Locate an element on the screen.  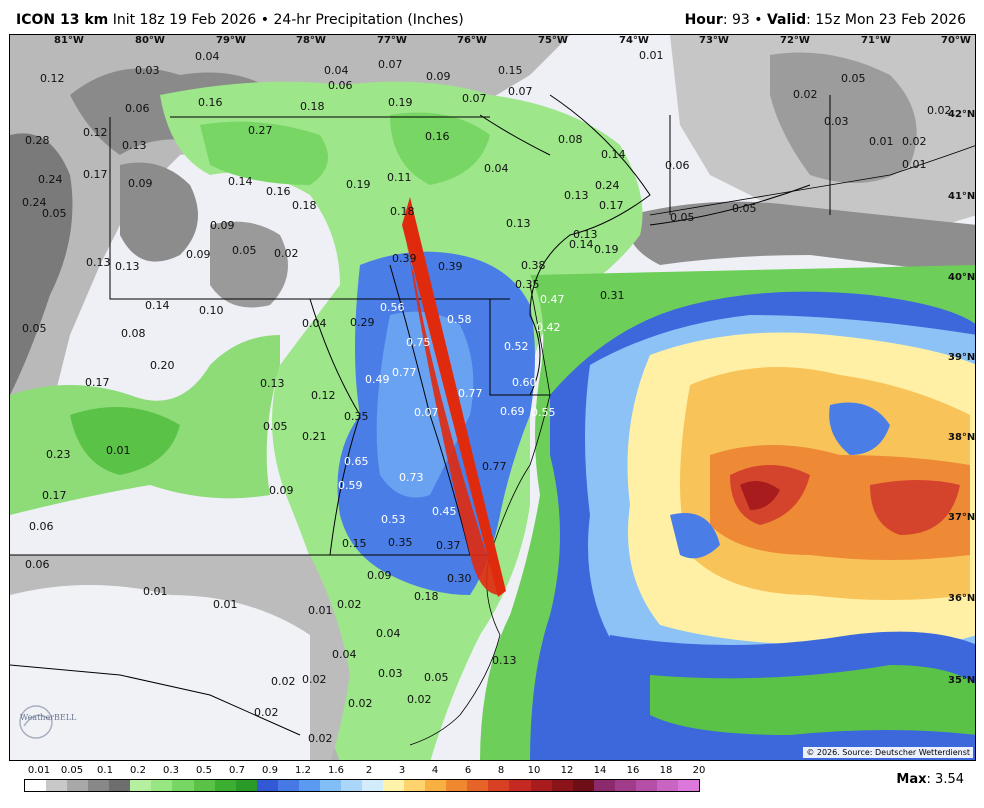
max-value: Max: 3.54 is located at coordinates (930, 779).